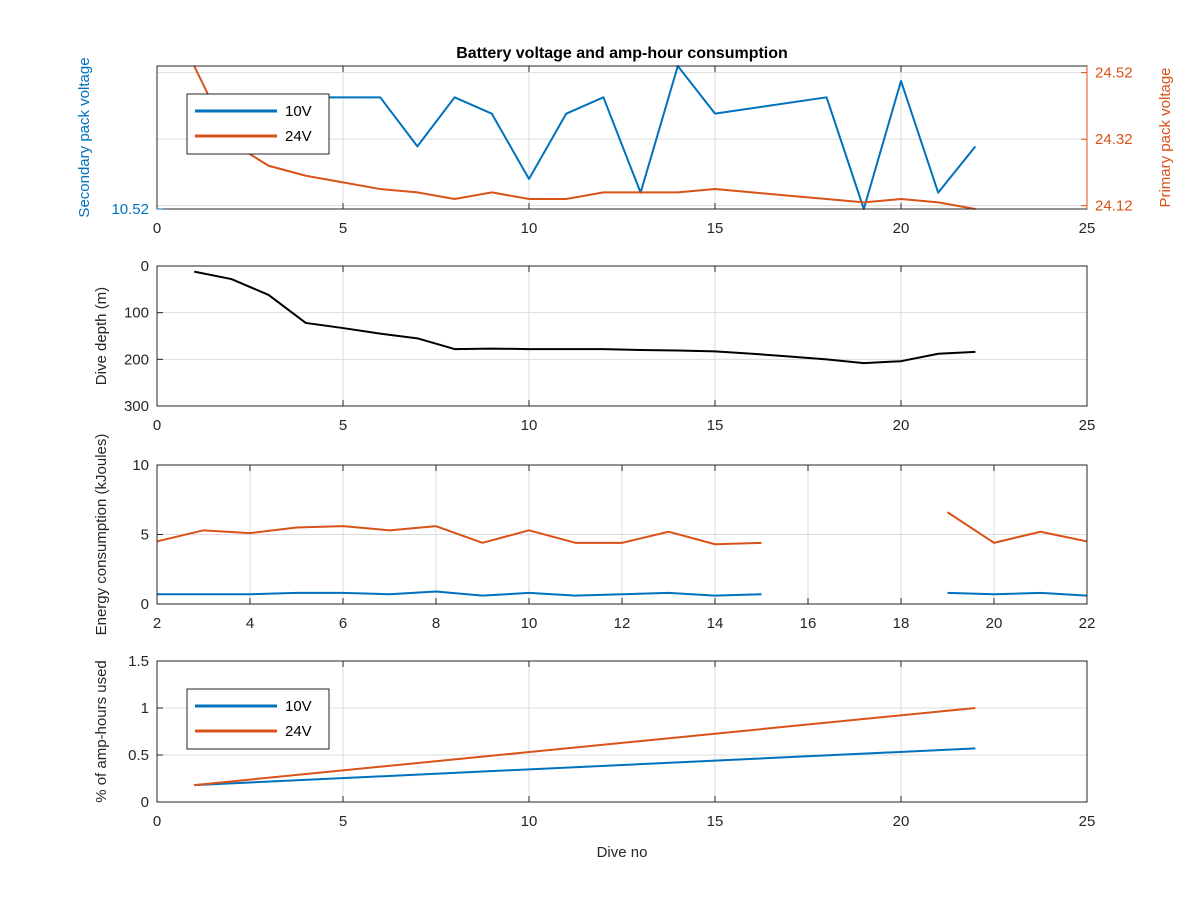  Describe the element at coordinates (1114, 206) in the screenshot. I see `y-right-tick-label: 24.12` at that location.